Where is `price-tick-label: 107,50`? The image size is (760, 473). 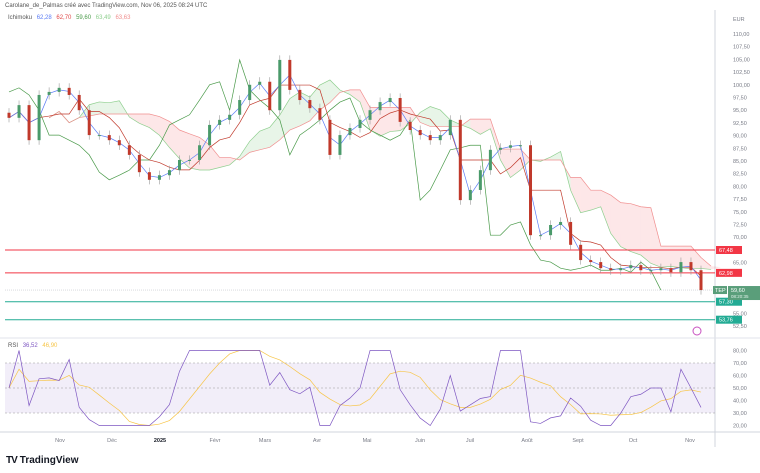
price-tick-label: 107,50 is located at coordinates (741, 48).